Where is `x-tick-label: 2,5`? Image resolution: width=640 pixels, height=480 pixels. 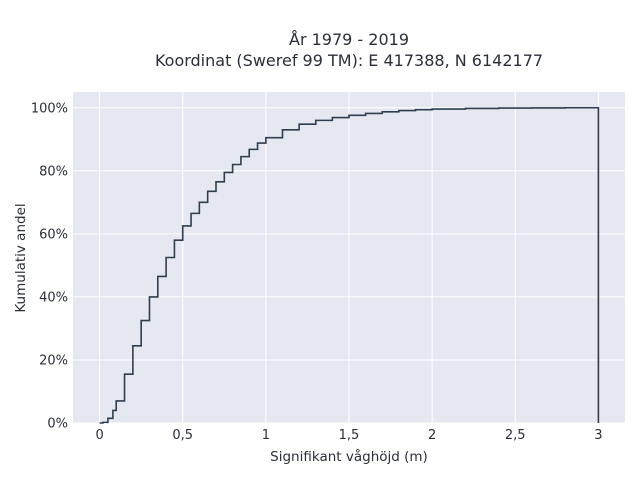 x-tick-label: 2,5 is located at coordinates (515, 435).